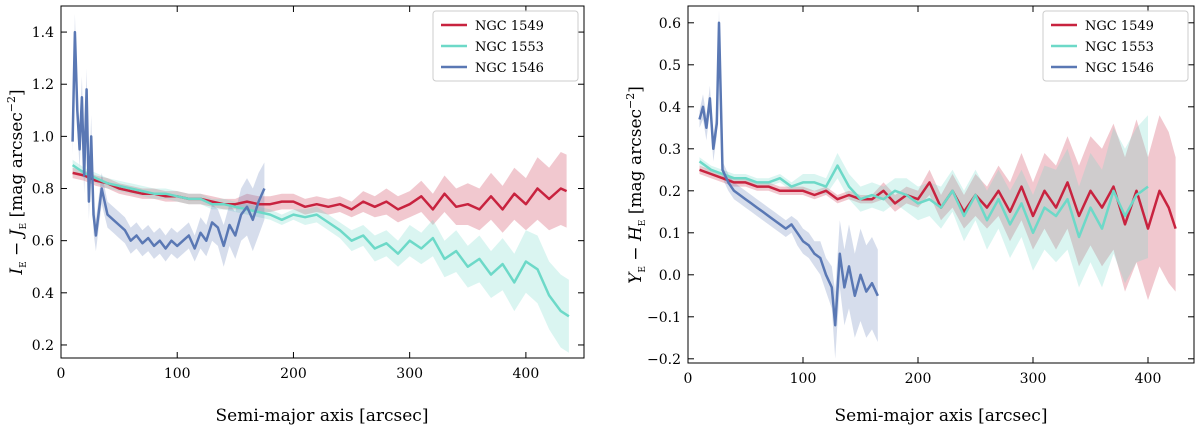 The height and width of the screenshot is (426, 1200). What do you see at coordinates (670, 150) in the screenshot?
I see `y-tick-label: 0.3` at bounding box center [670, 150].